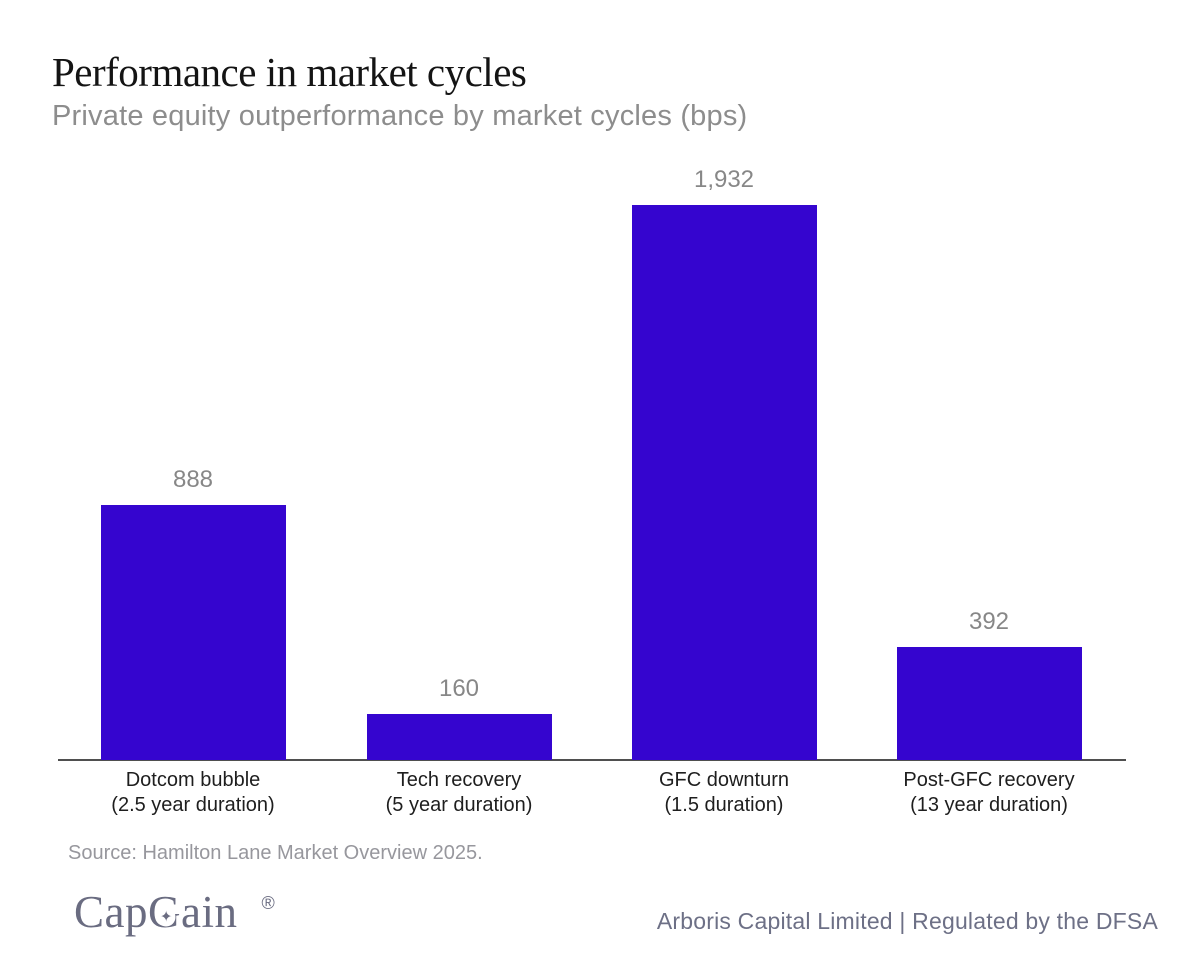 Image resolution: width=1200 pixels, height=960 pixels. What do you see at coordinates (724, 780) in the screenshot?
I see `category-name: GFC downturn` at bounding box center [724, 780].